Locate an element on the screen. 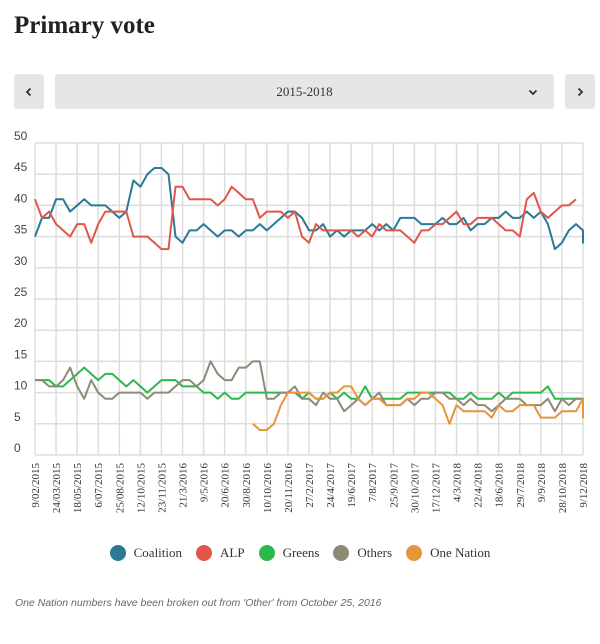 The image size is (600, 644). x-tick-label: 7/8/2017 is located at coordinates (373, 483).